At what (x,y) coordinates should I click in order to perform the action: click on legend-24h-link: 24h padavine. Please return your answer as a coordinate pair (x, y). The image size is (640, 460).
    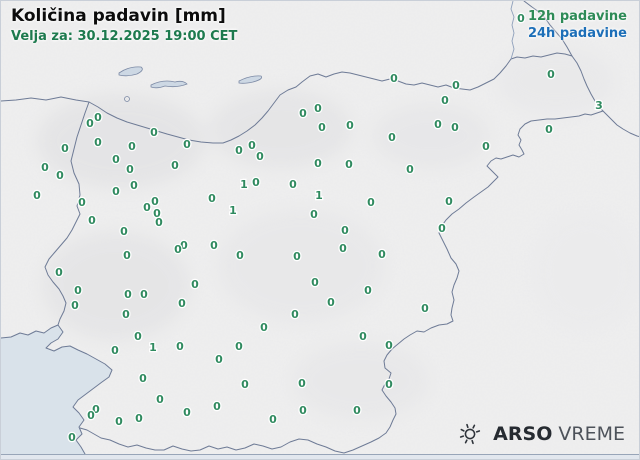
    Looking at the image, I should click on (577, 33).